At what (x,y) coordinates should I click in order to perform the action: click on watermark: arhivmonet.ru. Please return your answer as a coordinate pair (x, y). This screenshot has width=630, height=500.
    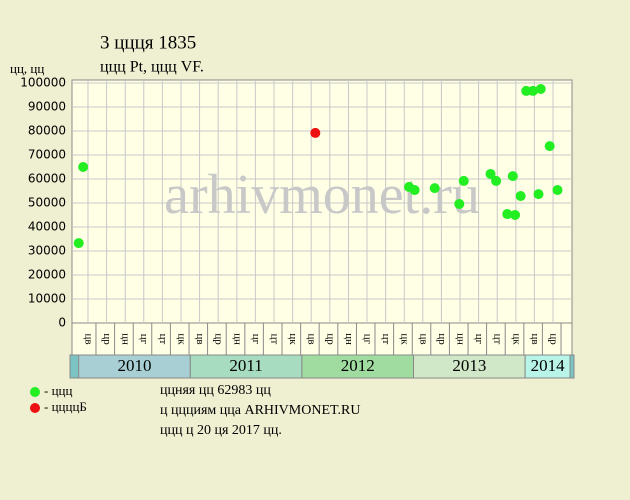
    Looking at the image, I should click on (322, 195).